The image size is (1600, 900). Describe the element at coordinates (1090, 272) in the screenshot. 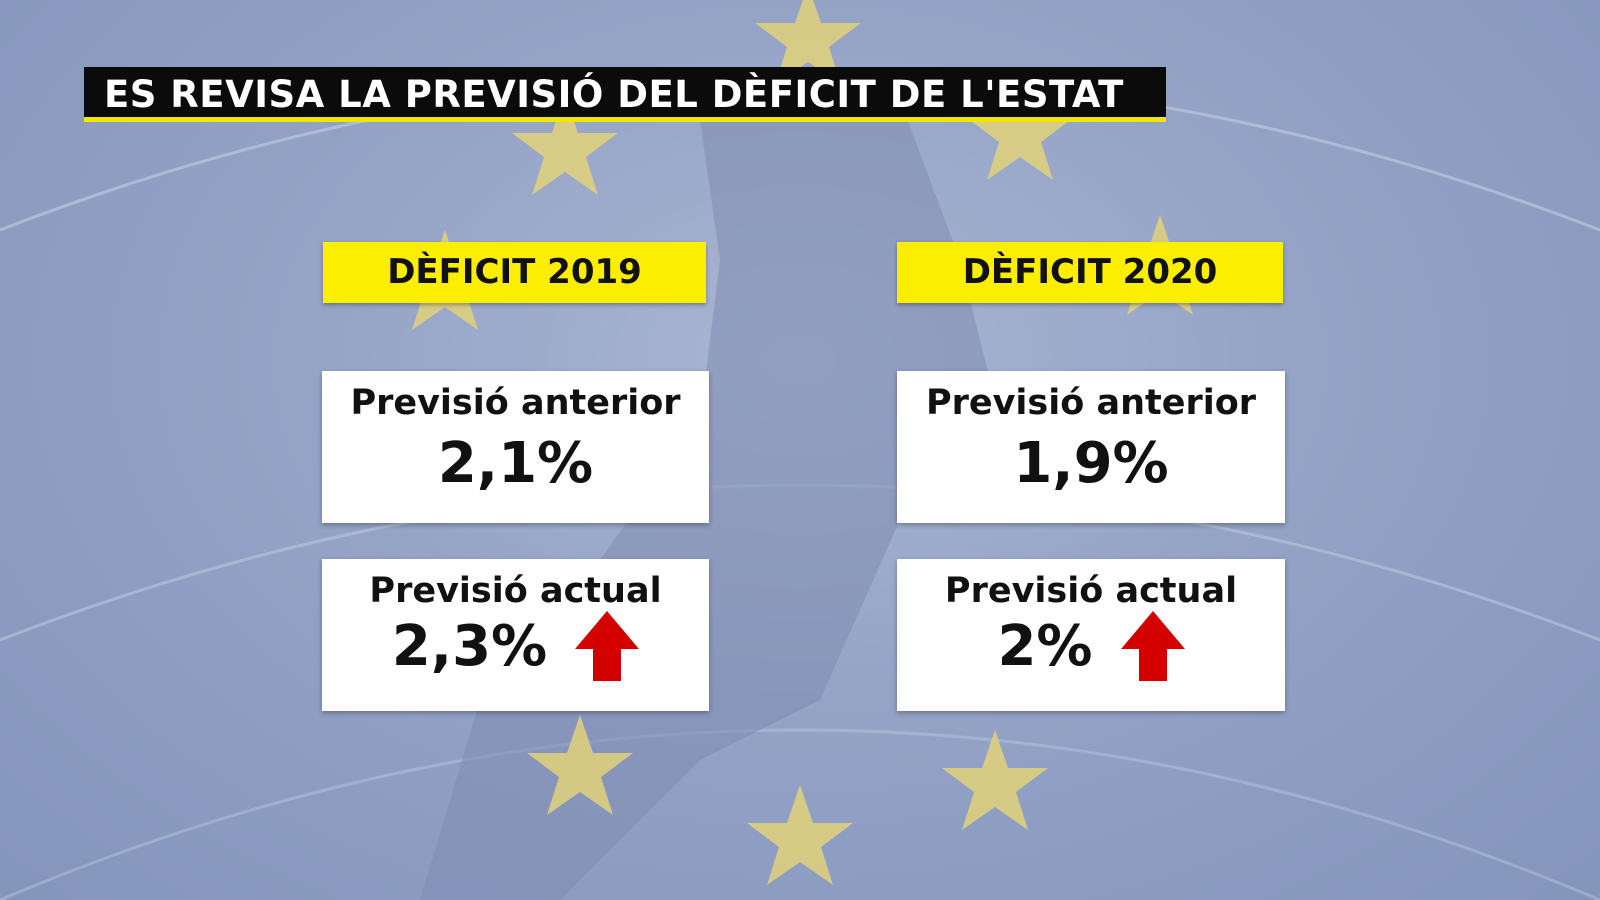

I see `deficit-2020-label: DÈFICIT 2020` at that location.